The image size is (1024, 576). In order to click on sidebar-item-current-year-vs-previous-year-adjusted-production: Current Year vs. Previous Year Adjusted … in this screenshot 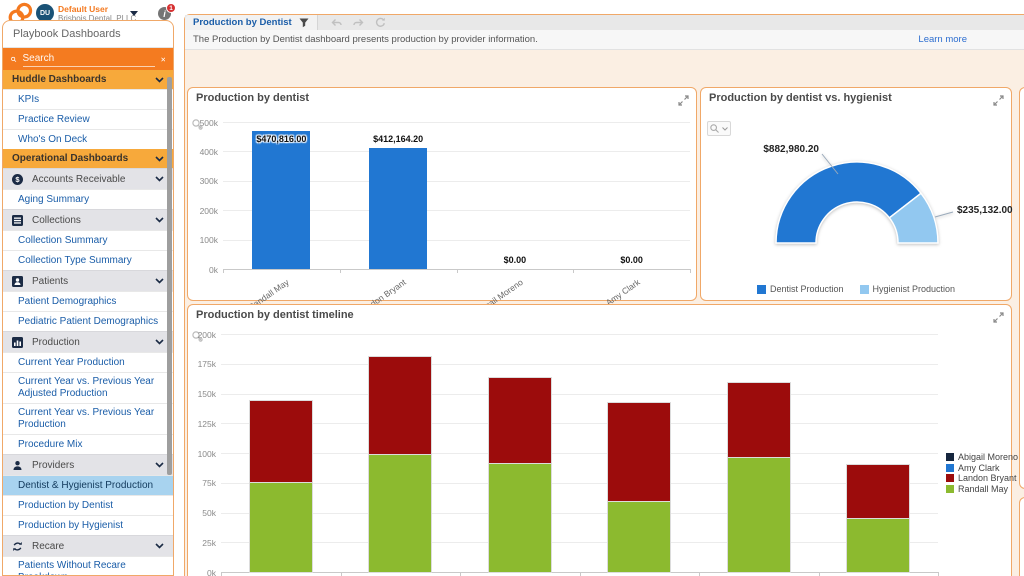, I will do `click(88, 387)`.